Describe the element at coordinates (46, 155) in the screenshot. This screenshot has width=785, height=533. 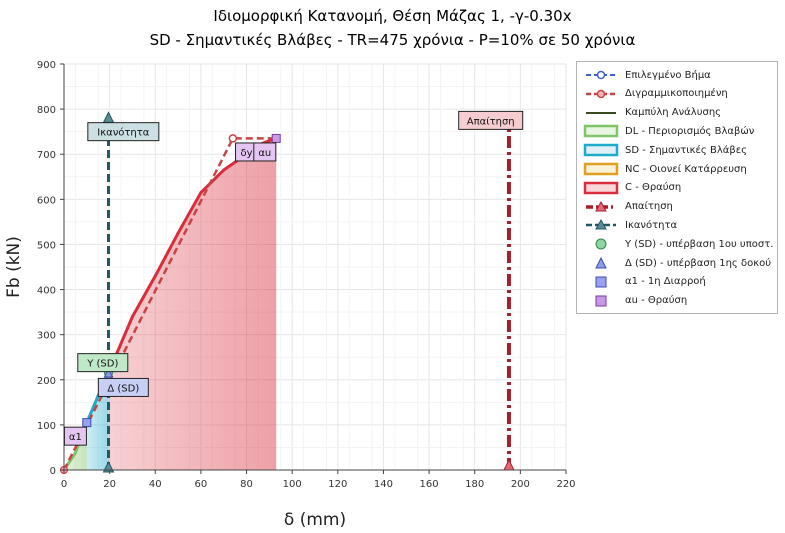
I see `y-tick-label: 700` at that location.